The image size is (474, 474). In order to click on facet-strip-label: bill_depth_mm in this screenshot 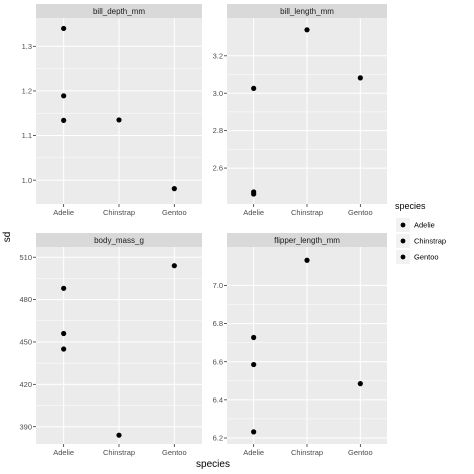, I will do `click(119, 11)`.